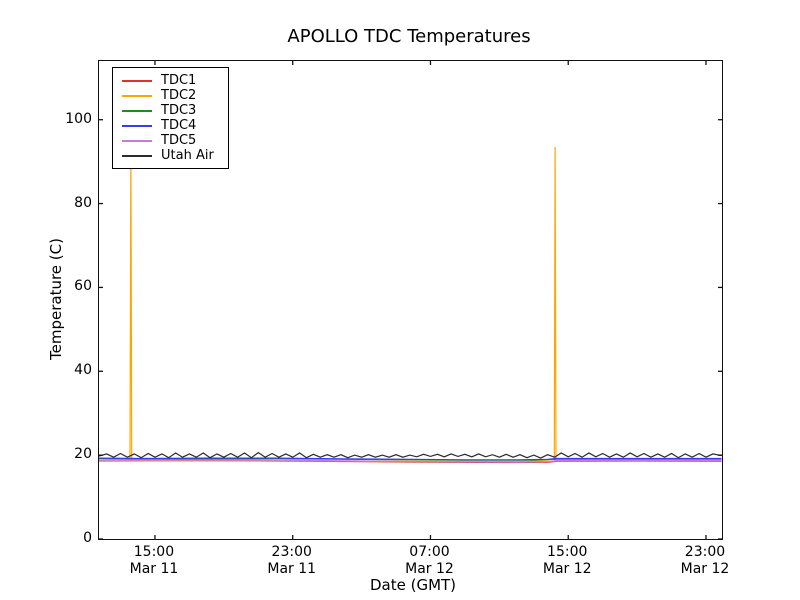 This screenshot has width=800, height=600. What do you see at coordinates (187, 155) in the screenshot?
I see `legend-label-utah-air: Utah Air` at bounding box center [187, 155].